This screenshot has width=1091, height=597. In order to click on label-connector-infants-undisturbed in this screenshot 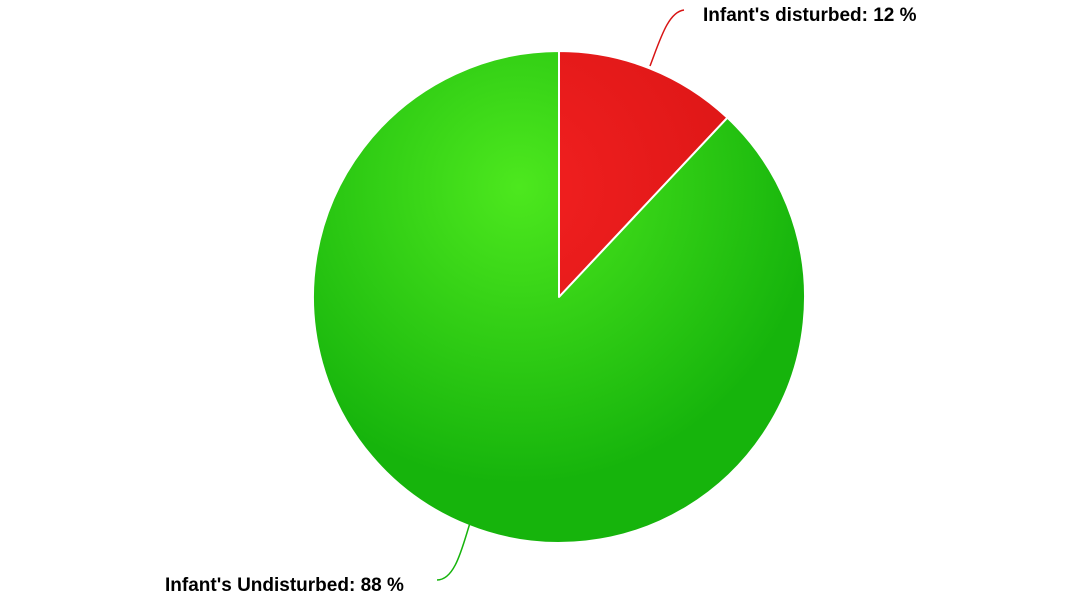, I will do `click(453, 551)`.